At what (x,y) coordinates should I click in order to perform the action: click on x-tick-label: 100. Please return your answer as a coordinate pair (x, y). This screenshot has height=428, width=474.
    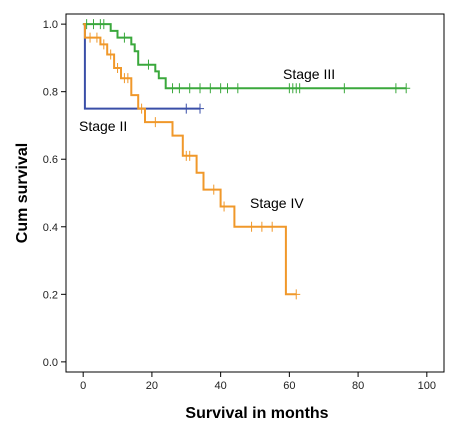
    Looking at the image, I should click on (427, 386).